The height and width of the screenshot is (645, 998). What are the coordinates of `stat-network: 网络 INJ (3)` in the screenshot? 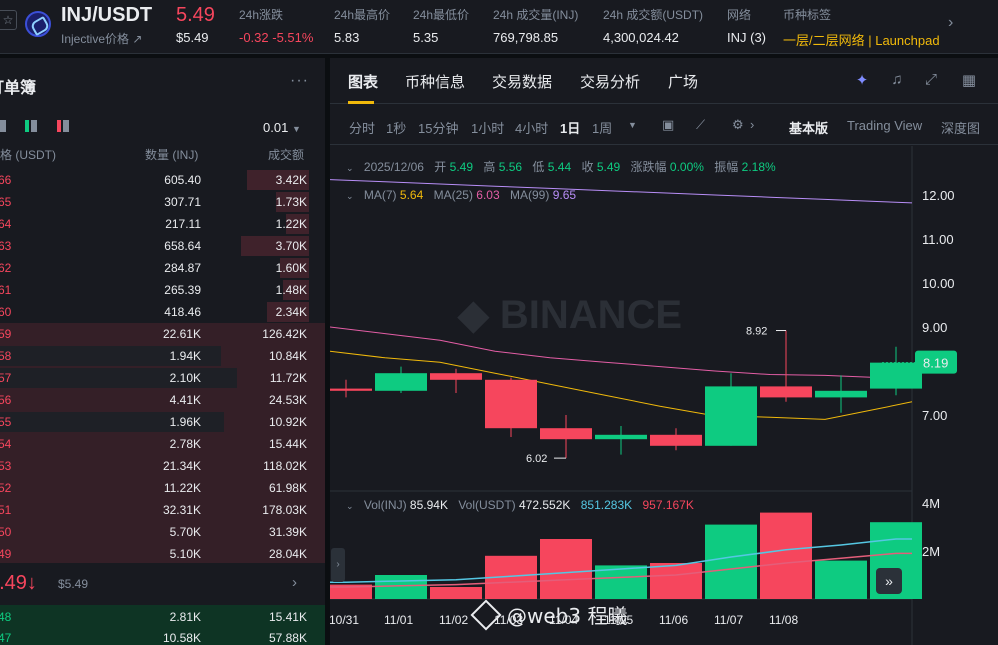 It's located at (746, 25).